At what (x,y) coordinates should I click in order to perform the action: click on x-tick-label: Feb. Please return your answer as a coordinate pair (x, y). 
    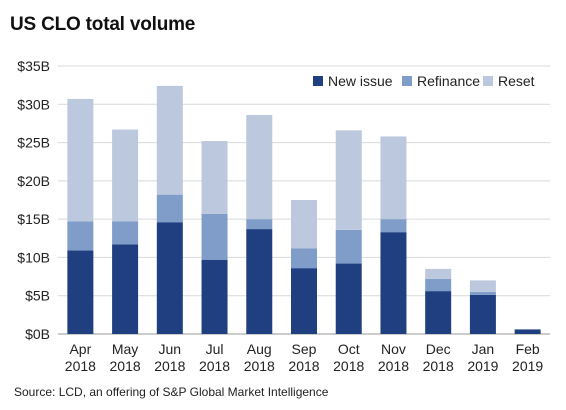
    Looking at the image, I should click on (528, 349).